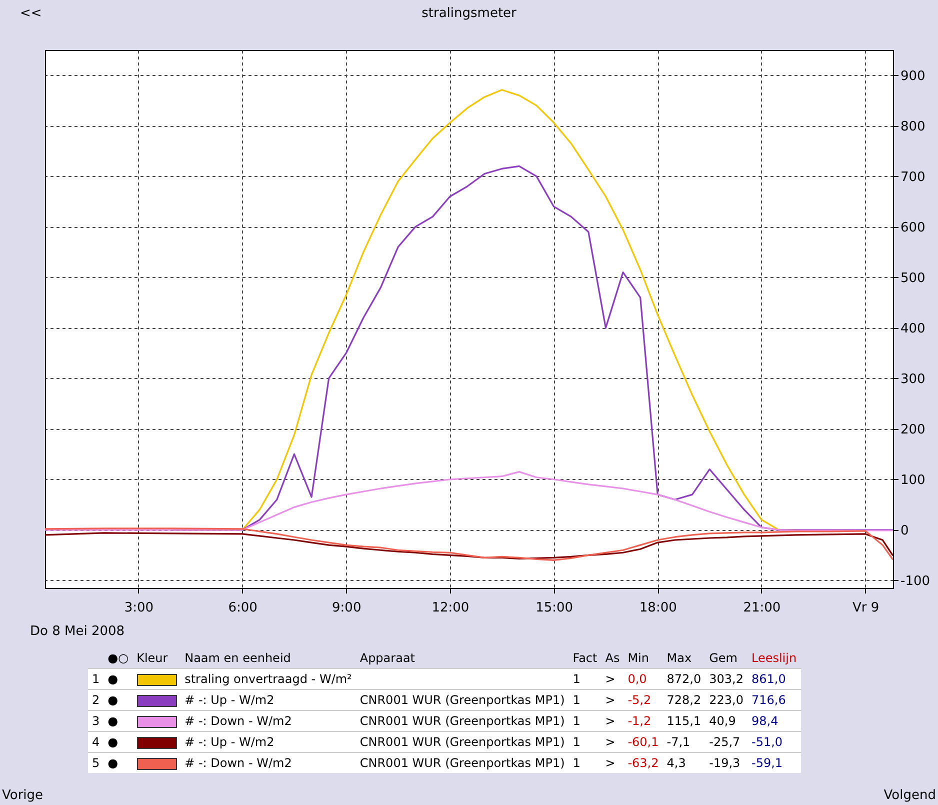 This screenshot has width=938, height=805. Describe the element at coordinates (910, 795) in the screenshot. I see `text: Volgend` at that location.